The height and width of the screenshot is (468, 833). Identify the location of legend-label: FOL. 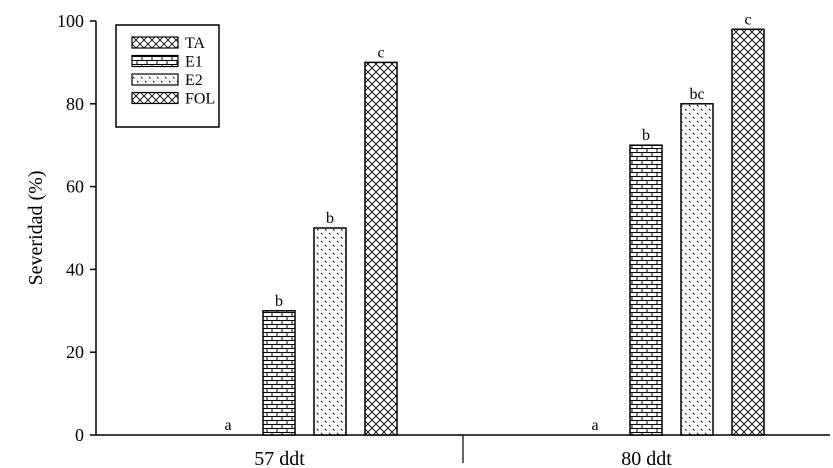
(200, 99).